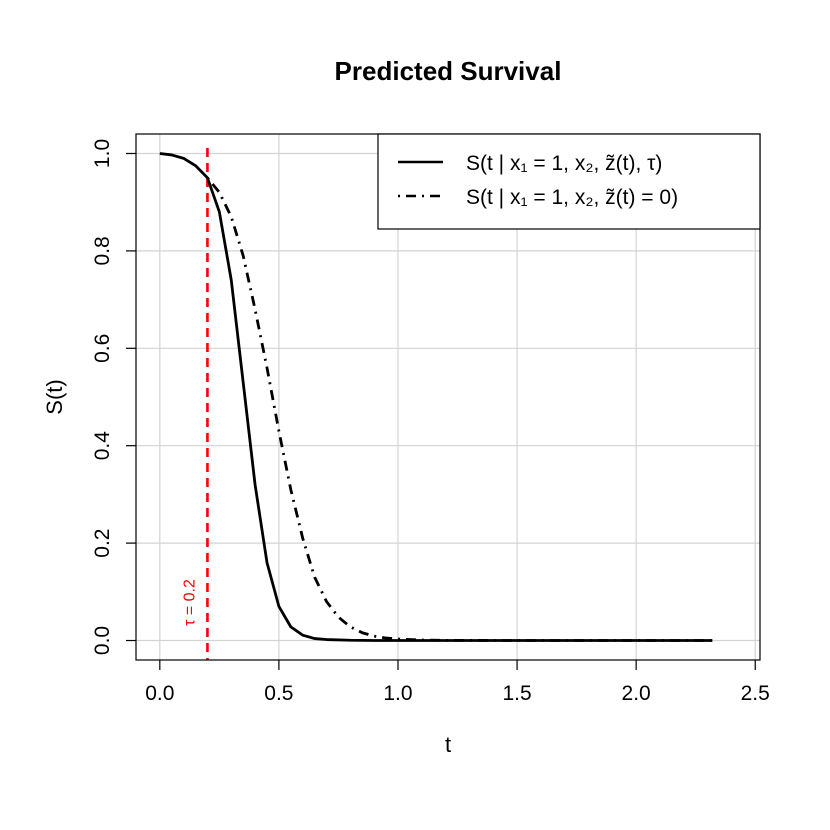 Image resolution: width=830 pixels, height=830 pixels. What do you see at coordinates (448, 744) in the screenshot?
I see `x-axis-title: t` at bounding box center [448, 744].